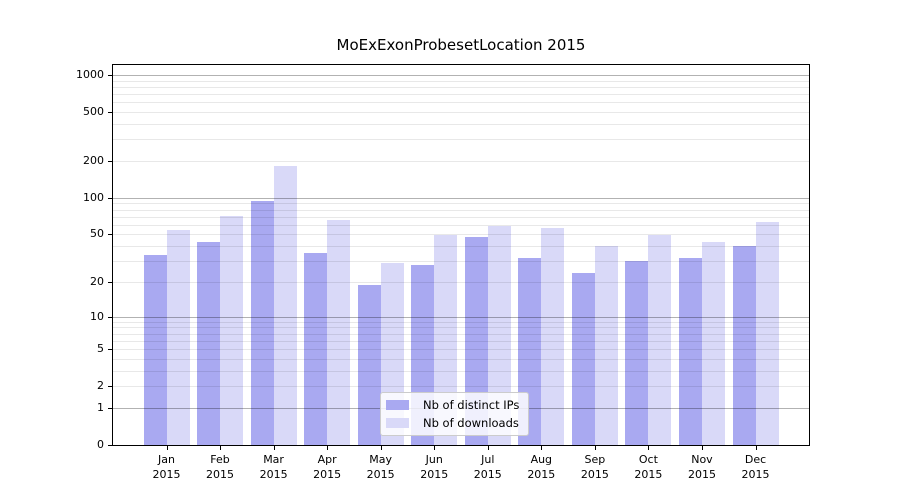  Describe the element at coordinates (97, 316) in the screenshot. I see `y-tick-label: 10` at that location.